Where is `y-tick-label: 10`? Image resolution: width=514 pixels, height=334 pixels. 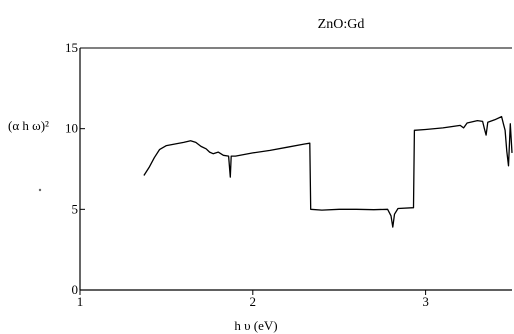 y-tick-label: 10 is located at coordinates (71, 128).